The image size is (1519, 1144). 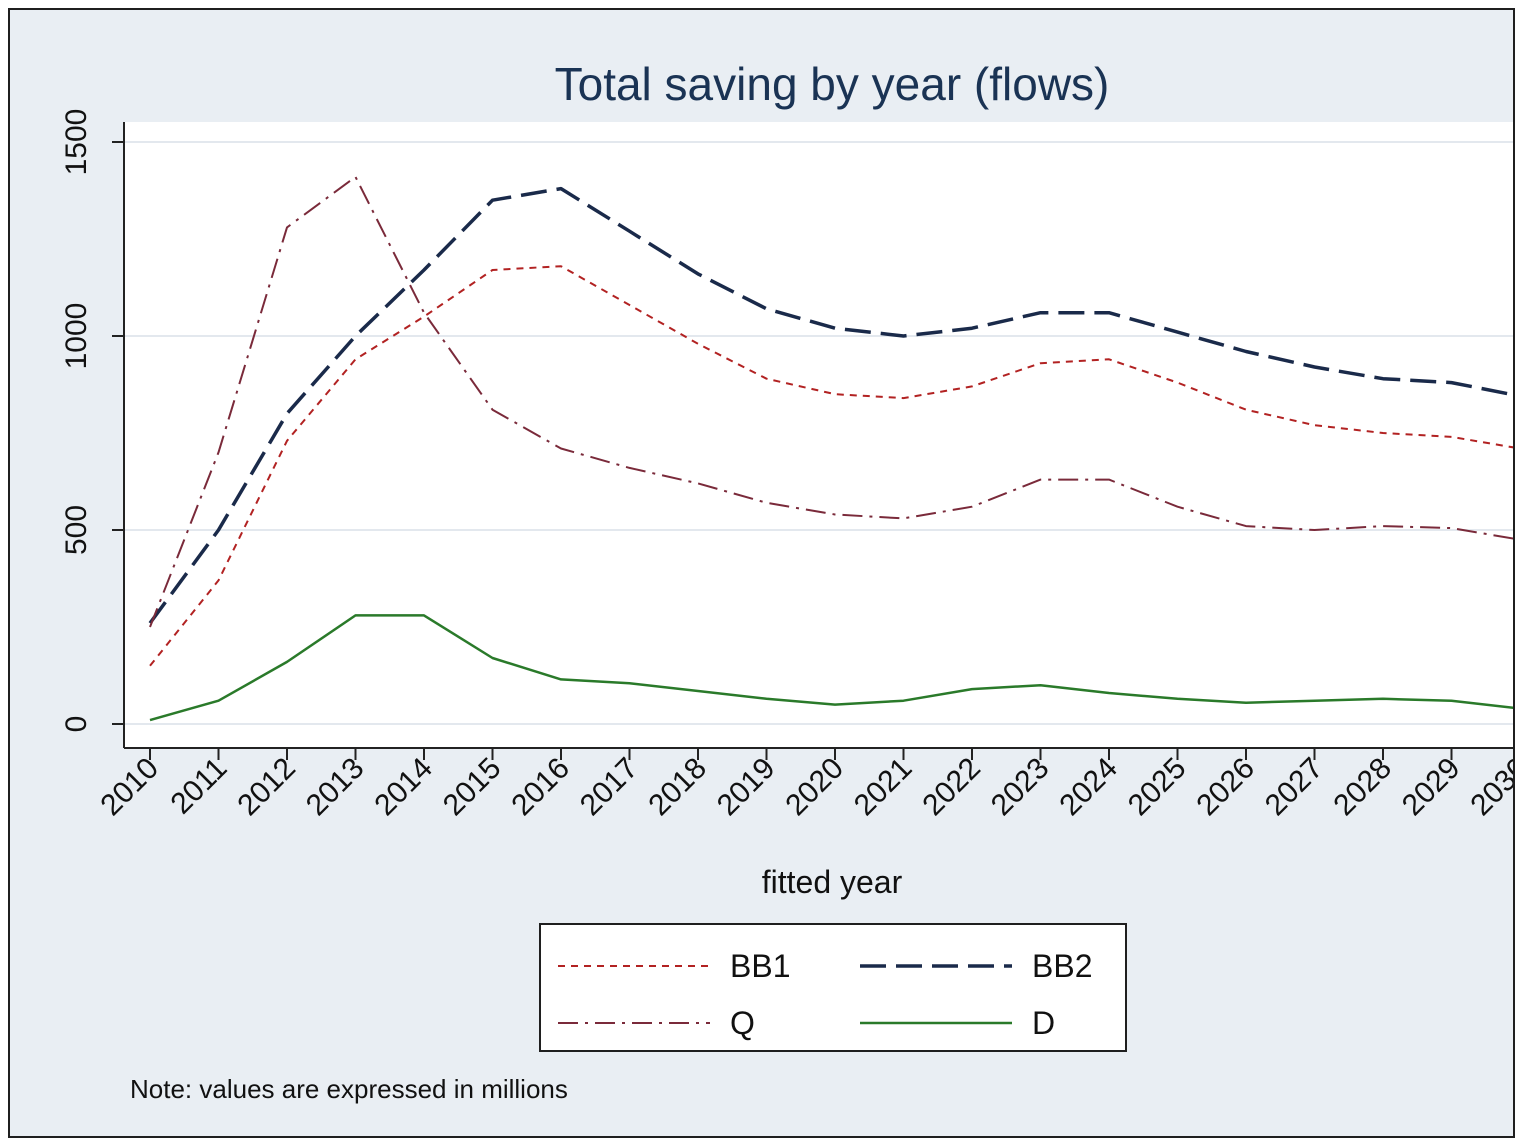 What do you see at coordinates (951, 787) in the screenshot?
I see `x-tick-label-2022: 2022` at bounding box center [951, 787].